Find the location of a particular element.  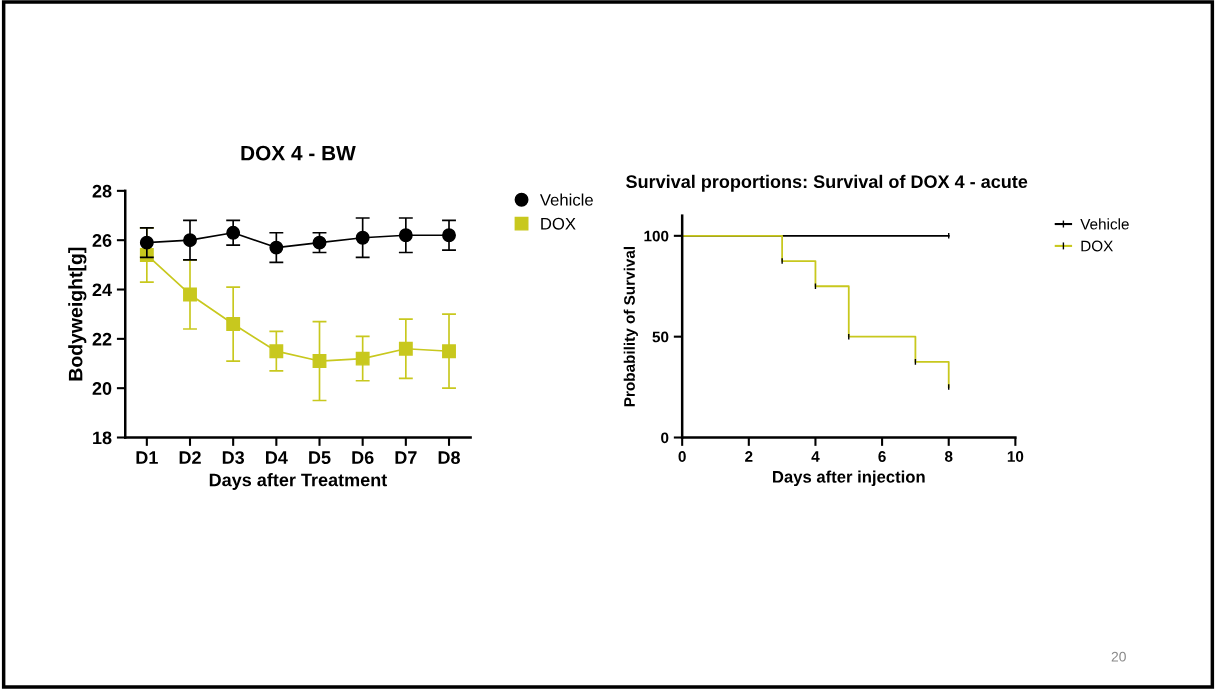

y-axis-title: Bodyweight[g] is located at coordinates (77, 314).